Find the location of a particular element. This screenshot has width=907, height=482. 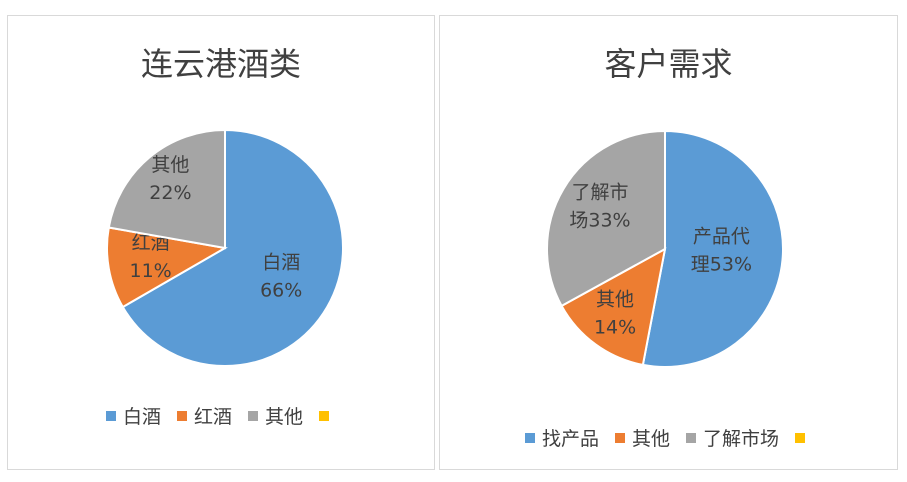

pie-chart-liquor: 白酒 66% 红酒 11% 其他 22% is located at coordinates (225, 247).